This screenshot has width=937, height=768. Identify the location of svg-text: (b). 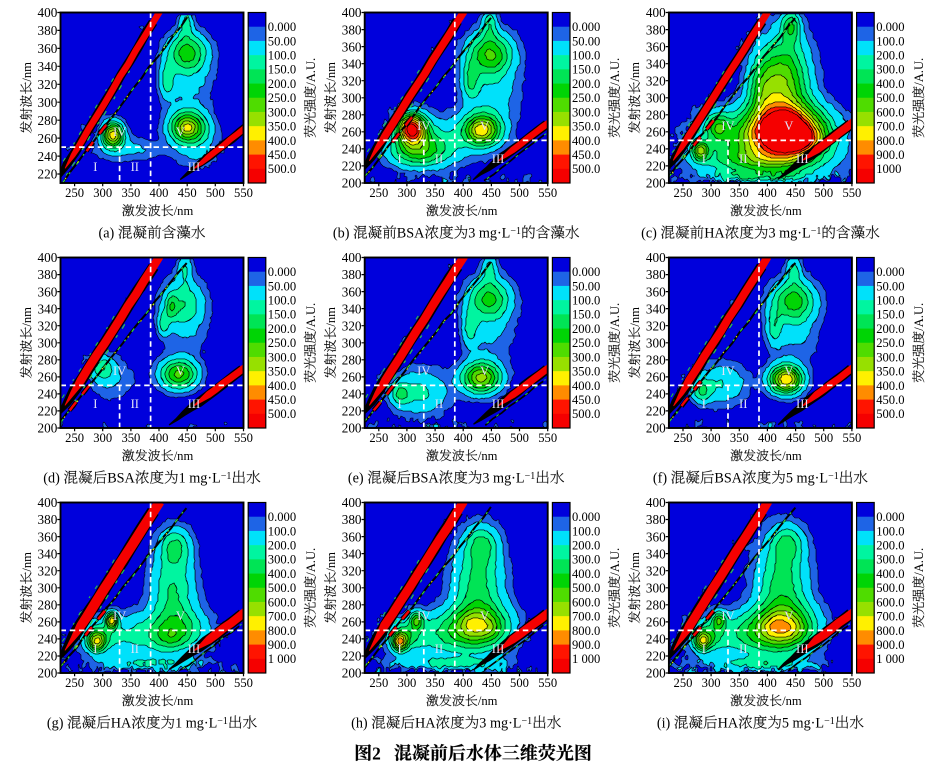
(341, 234).